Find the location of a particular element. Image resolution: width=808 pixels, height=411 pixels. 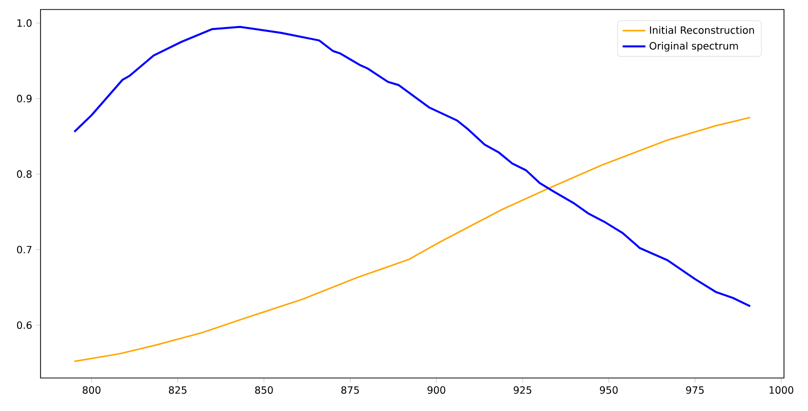

x-tick-label: 1000 is located at coordinates (782, 390).